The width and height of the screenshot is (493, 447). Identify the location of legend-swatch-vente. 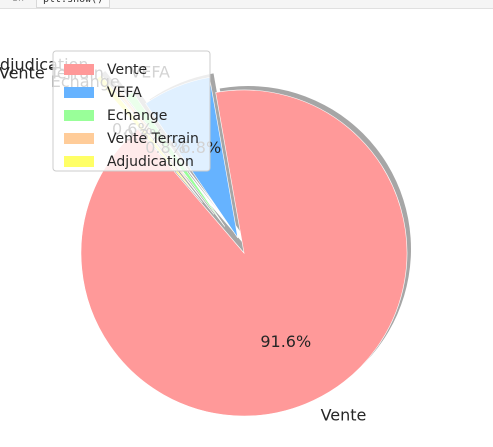
(79, 69).